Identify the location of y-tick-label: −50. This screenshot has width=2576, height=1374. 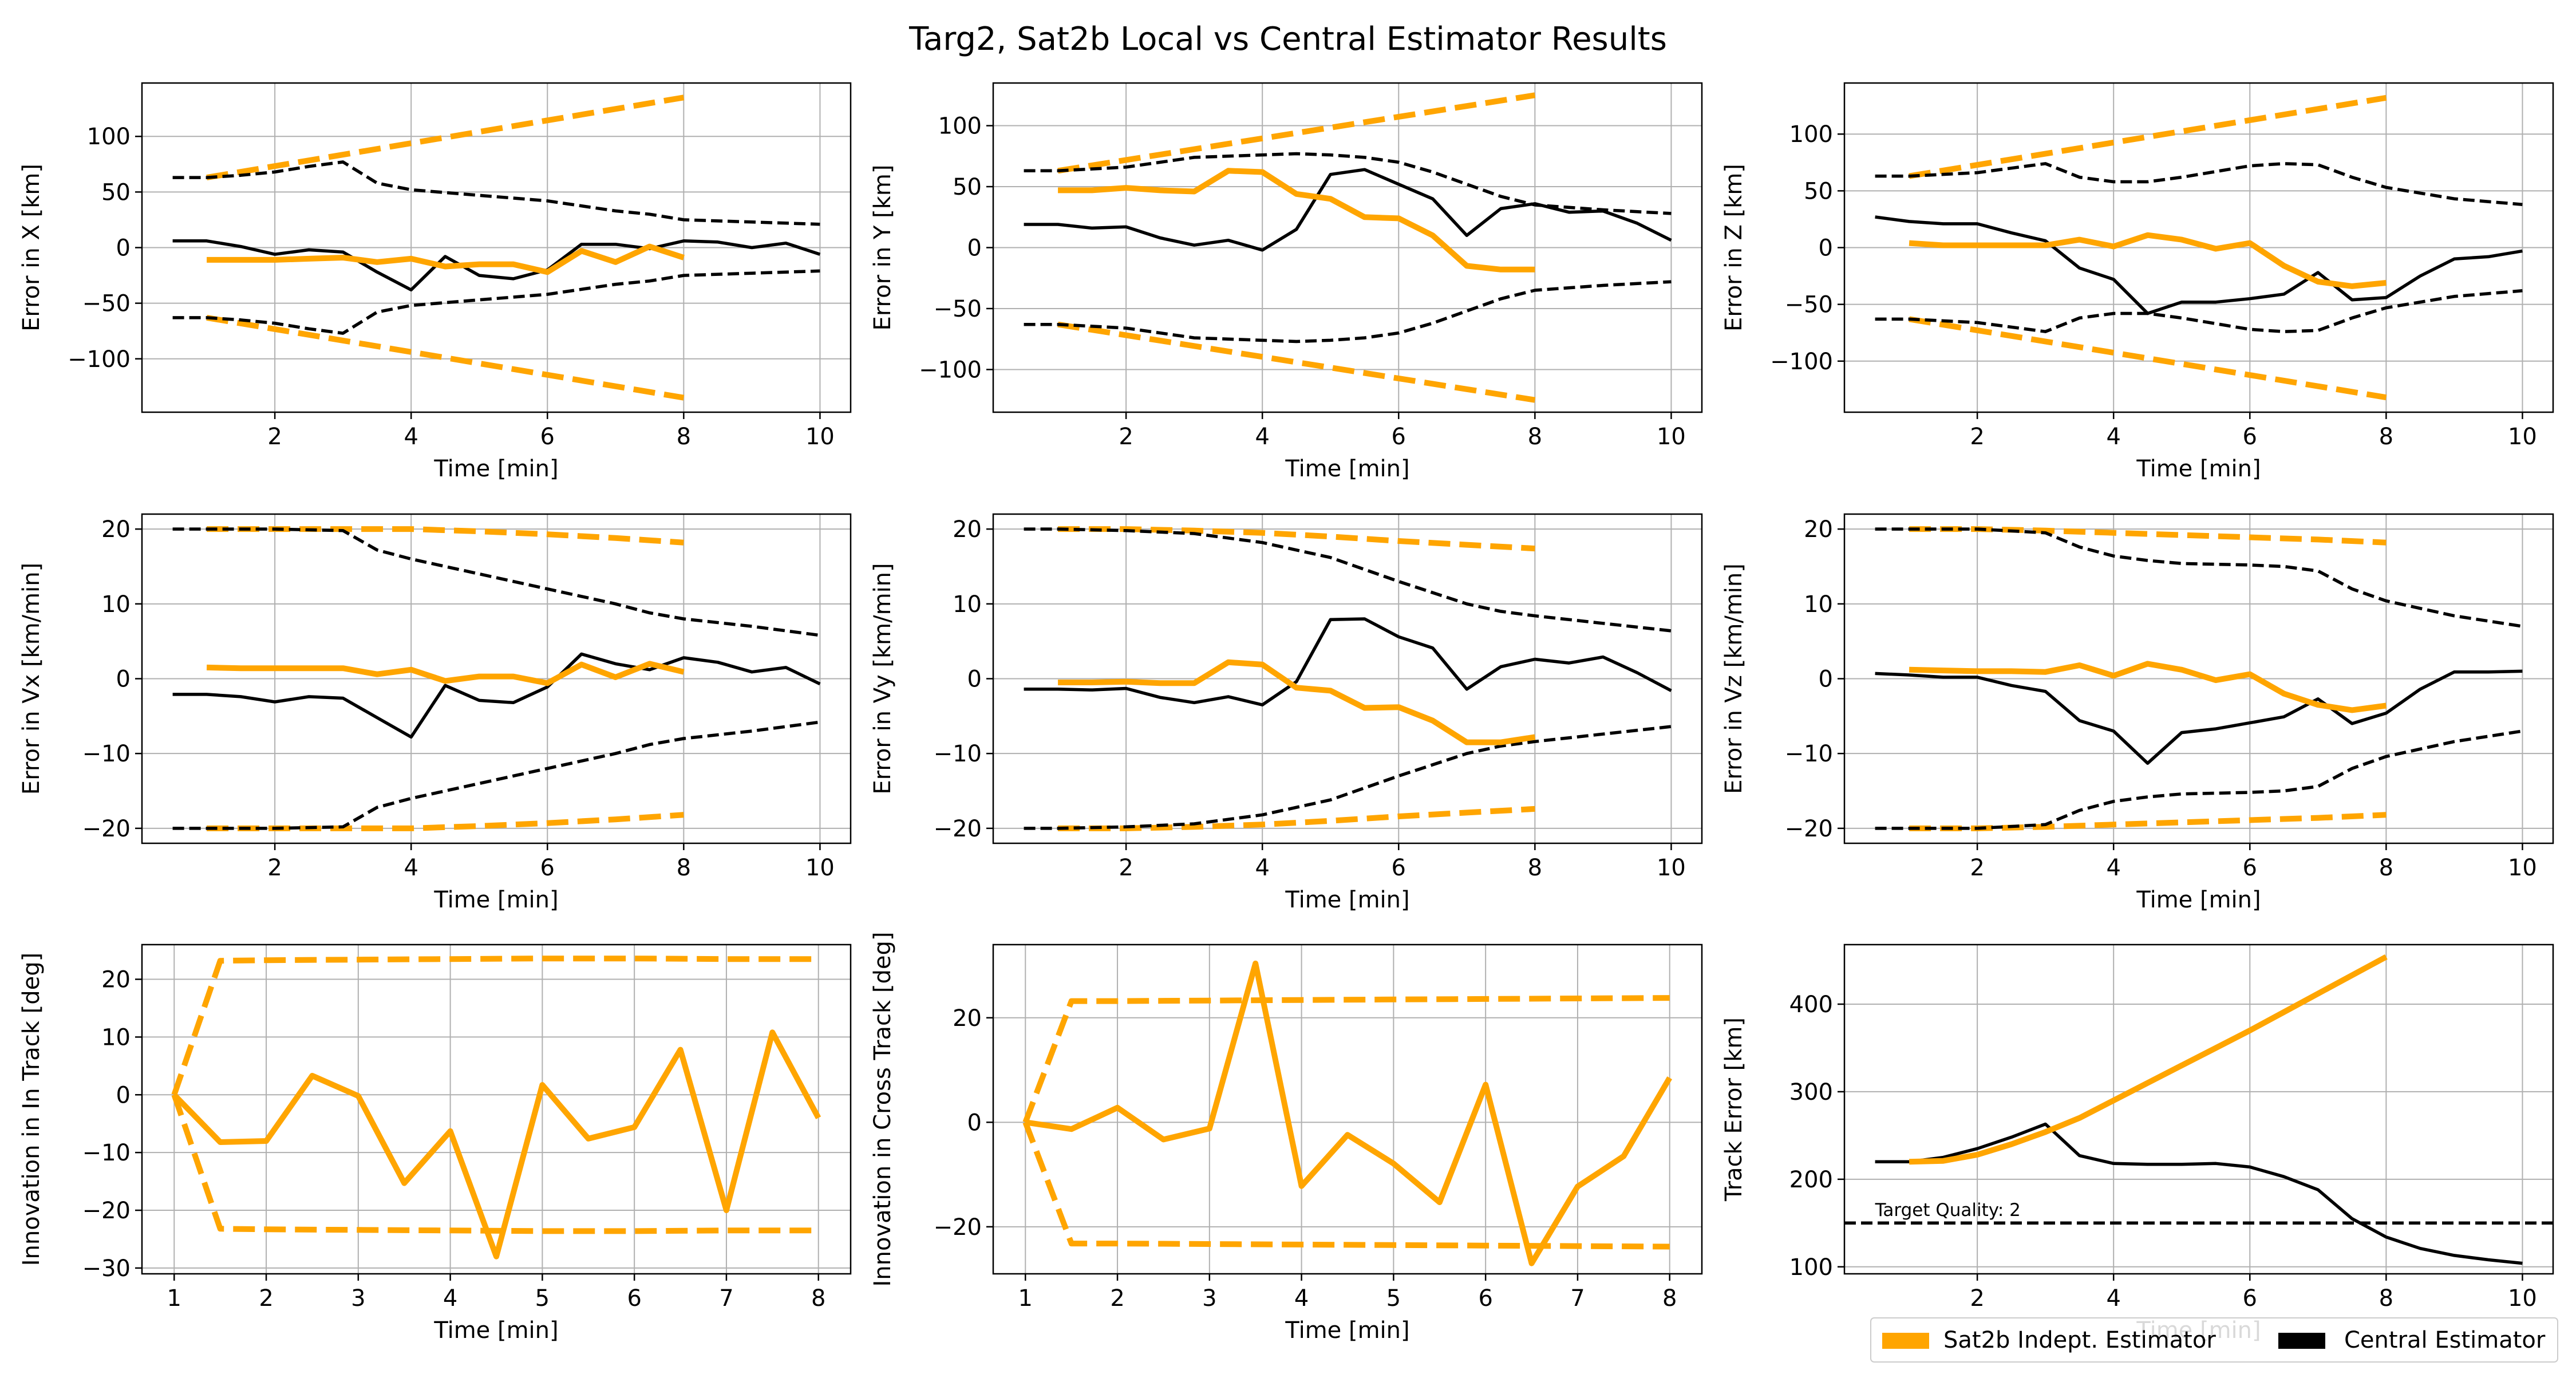
(106, 304).